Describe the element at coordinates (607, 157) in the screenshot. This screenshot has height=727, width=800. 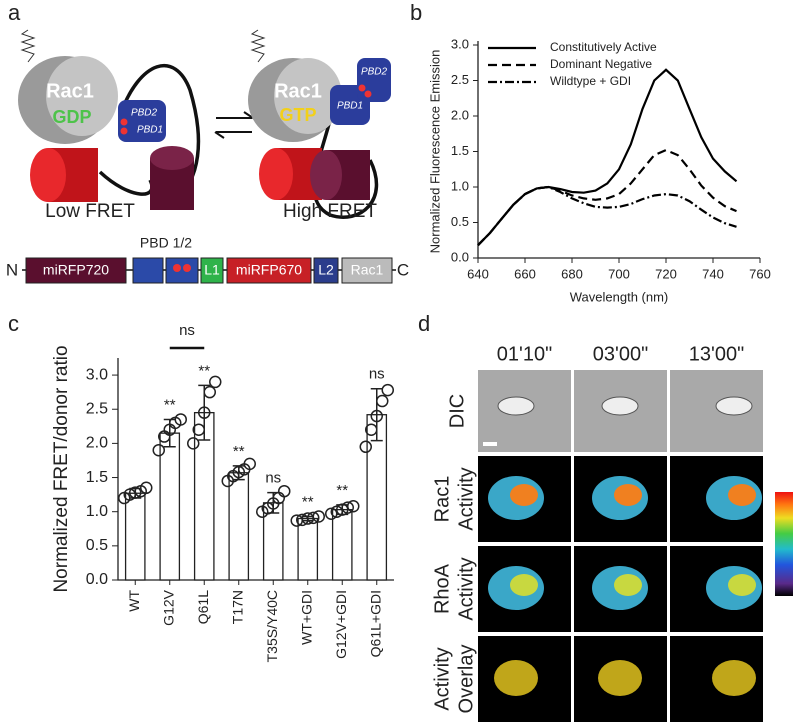
I see `series-line` at that location.